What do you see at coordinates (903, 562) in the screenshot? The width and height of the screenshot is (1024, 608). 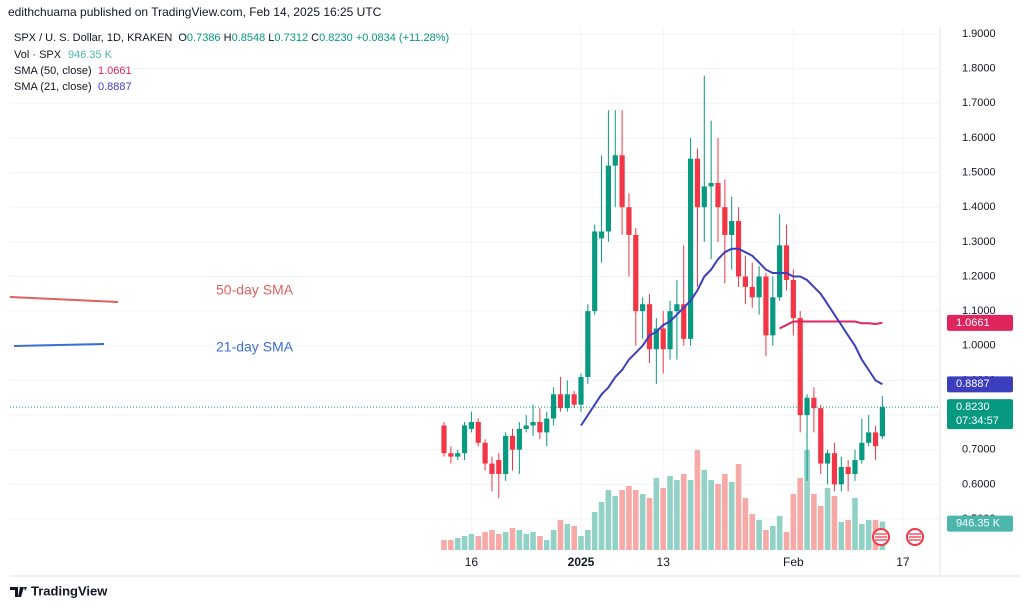 I see `x-tick-label: 17` at bounding box center [903, 562].